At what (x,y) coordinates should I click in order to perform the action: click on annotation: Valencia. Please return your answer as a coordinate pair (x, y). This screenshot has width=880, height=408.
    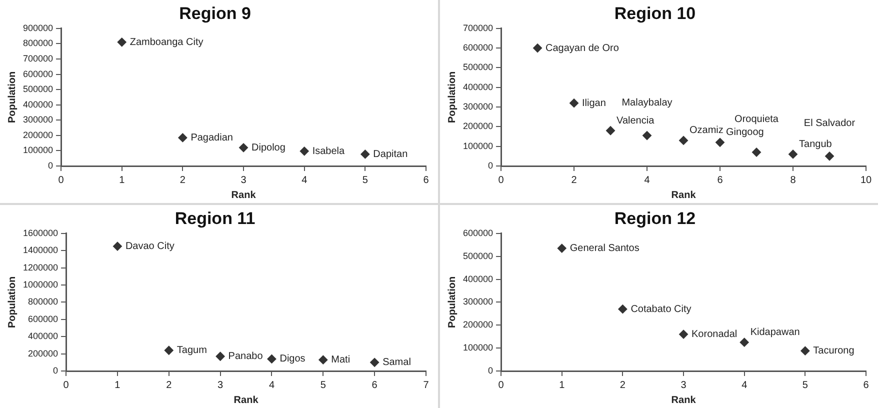
    Looking at the image, I should click on (635, 120).